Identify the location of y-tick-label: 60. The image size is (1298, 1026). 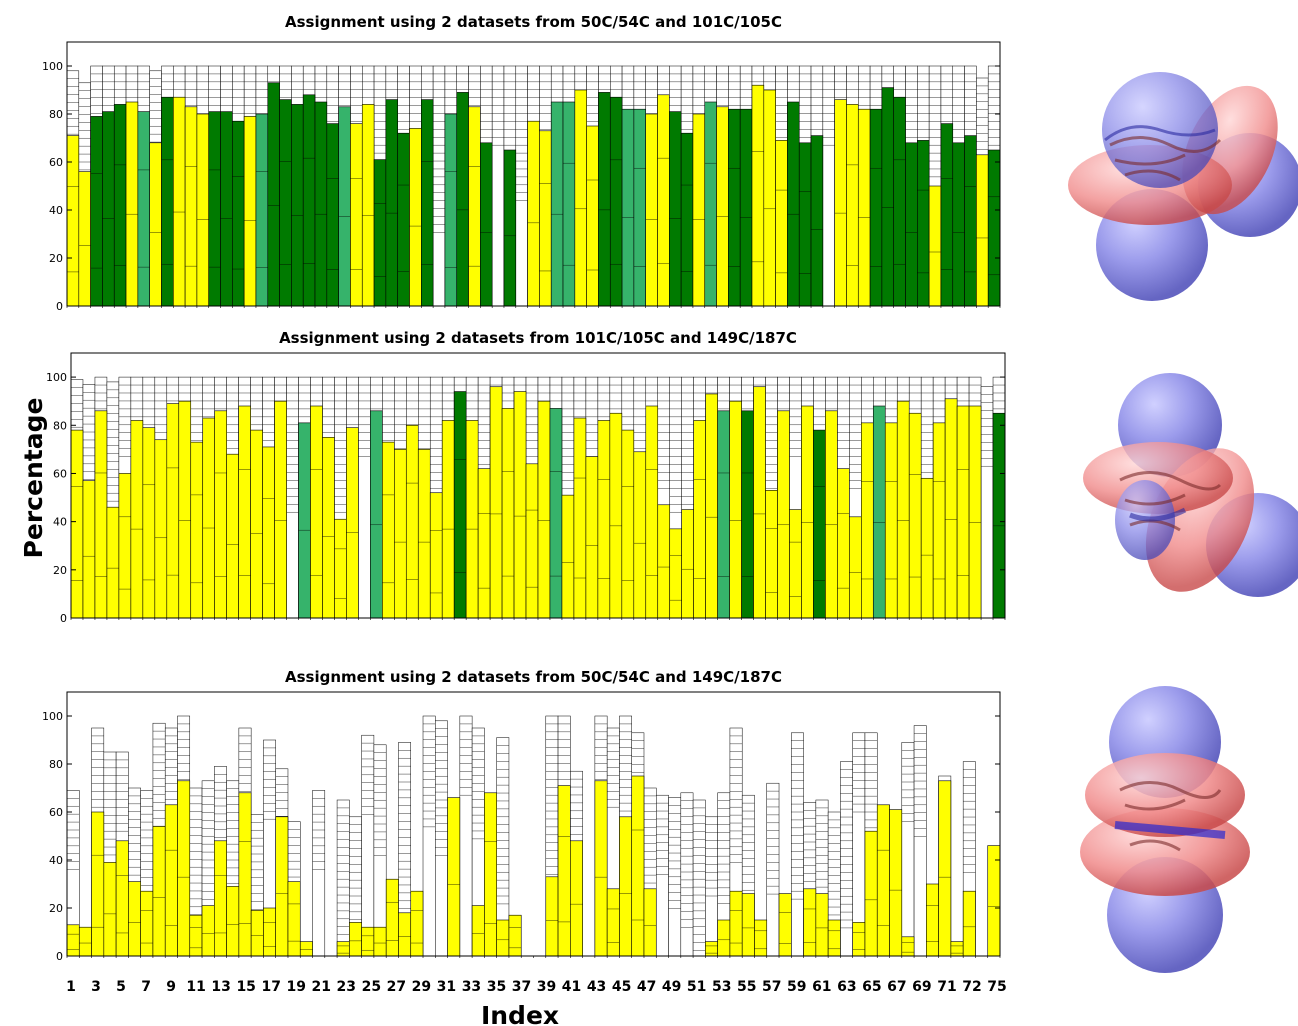
(60, 473).